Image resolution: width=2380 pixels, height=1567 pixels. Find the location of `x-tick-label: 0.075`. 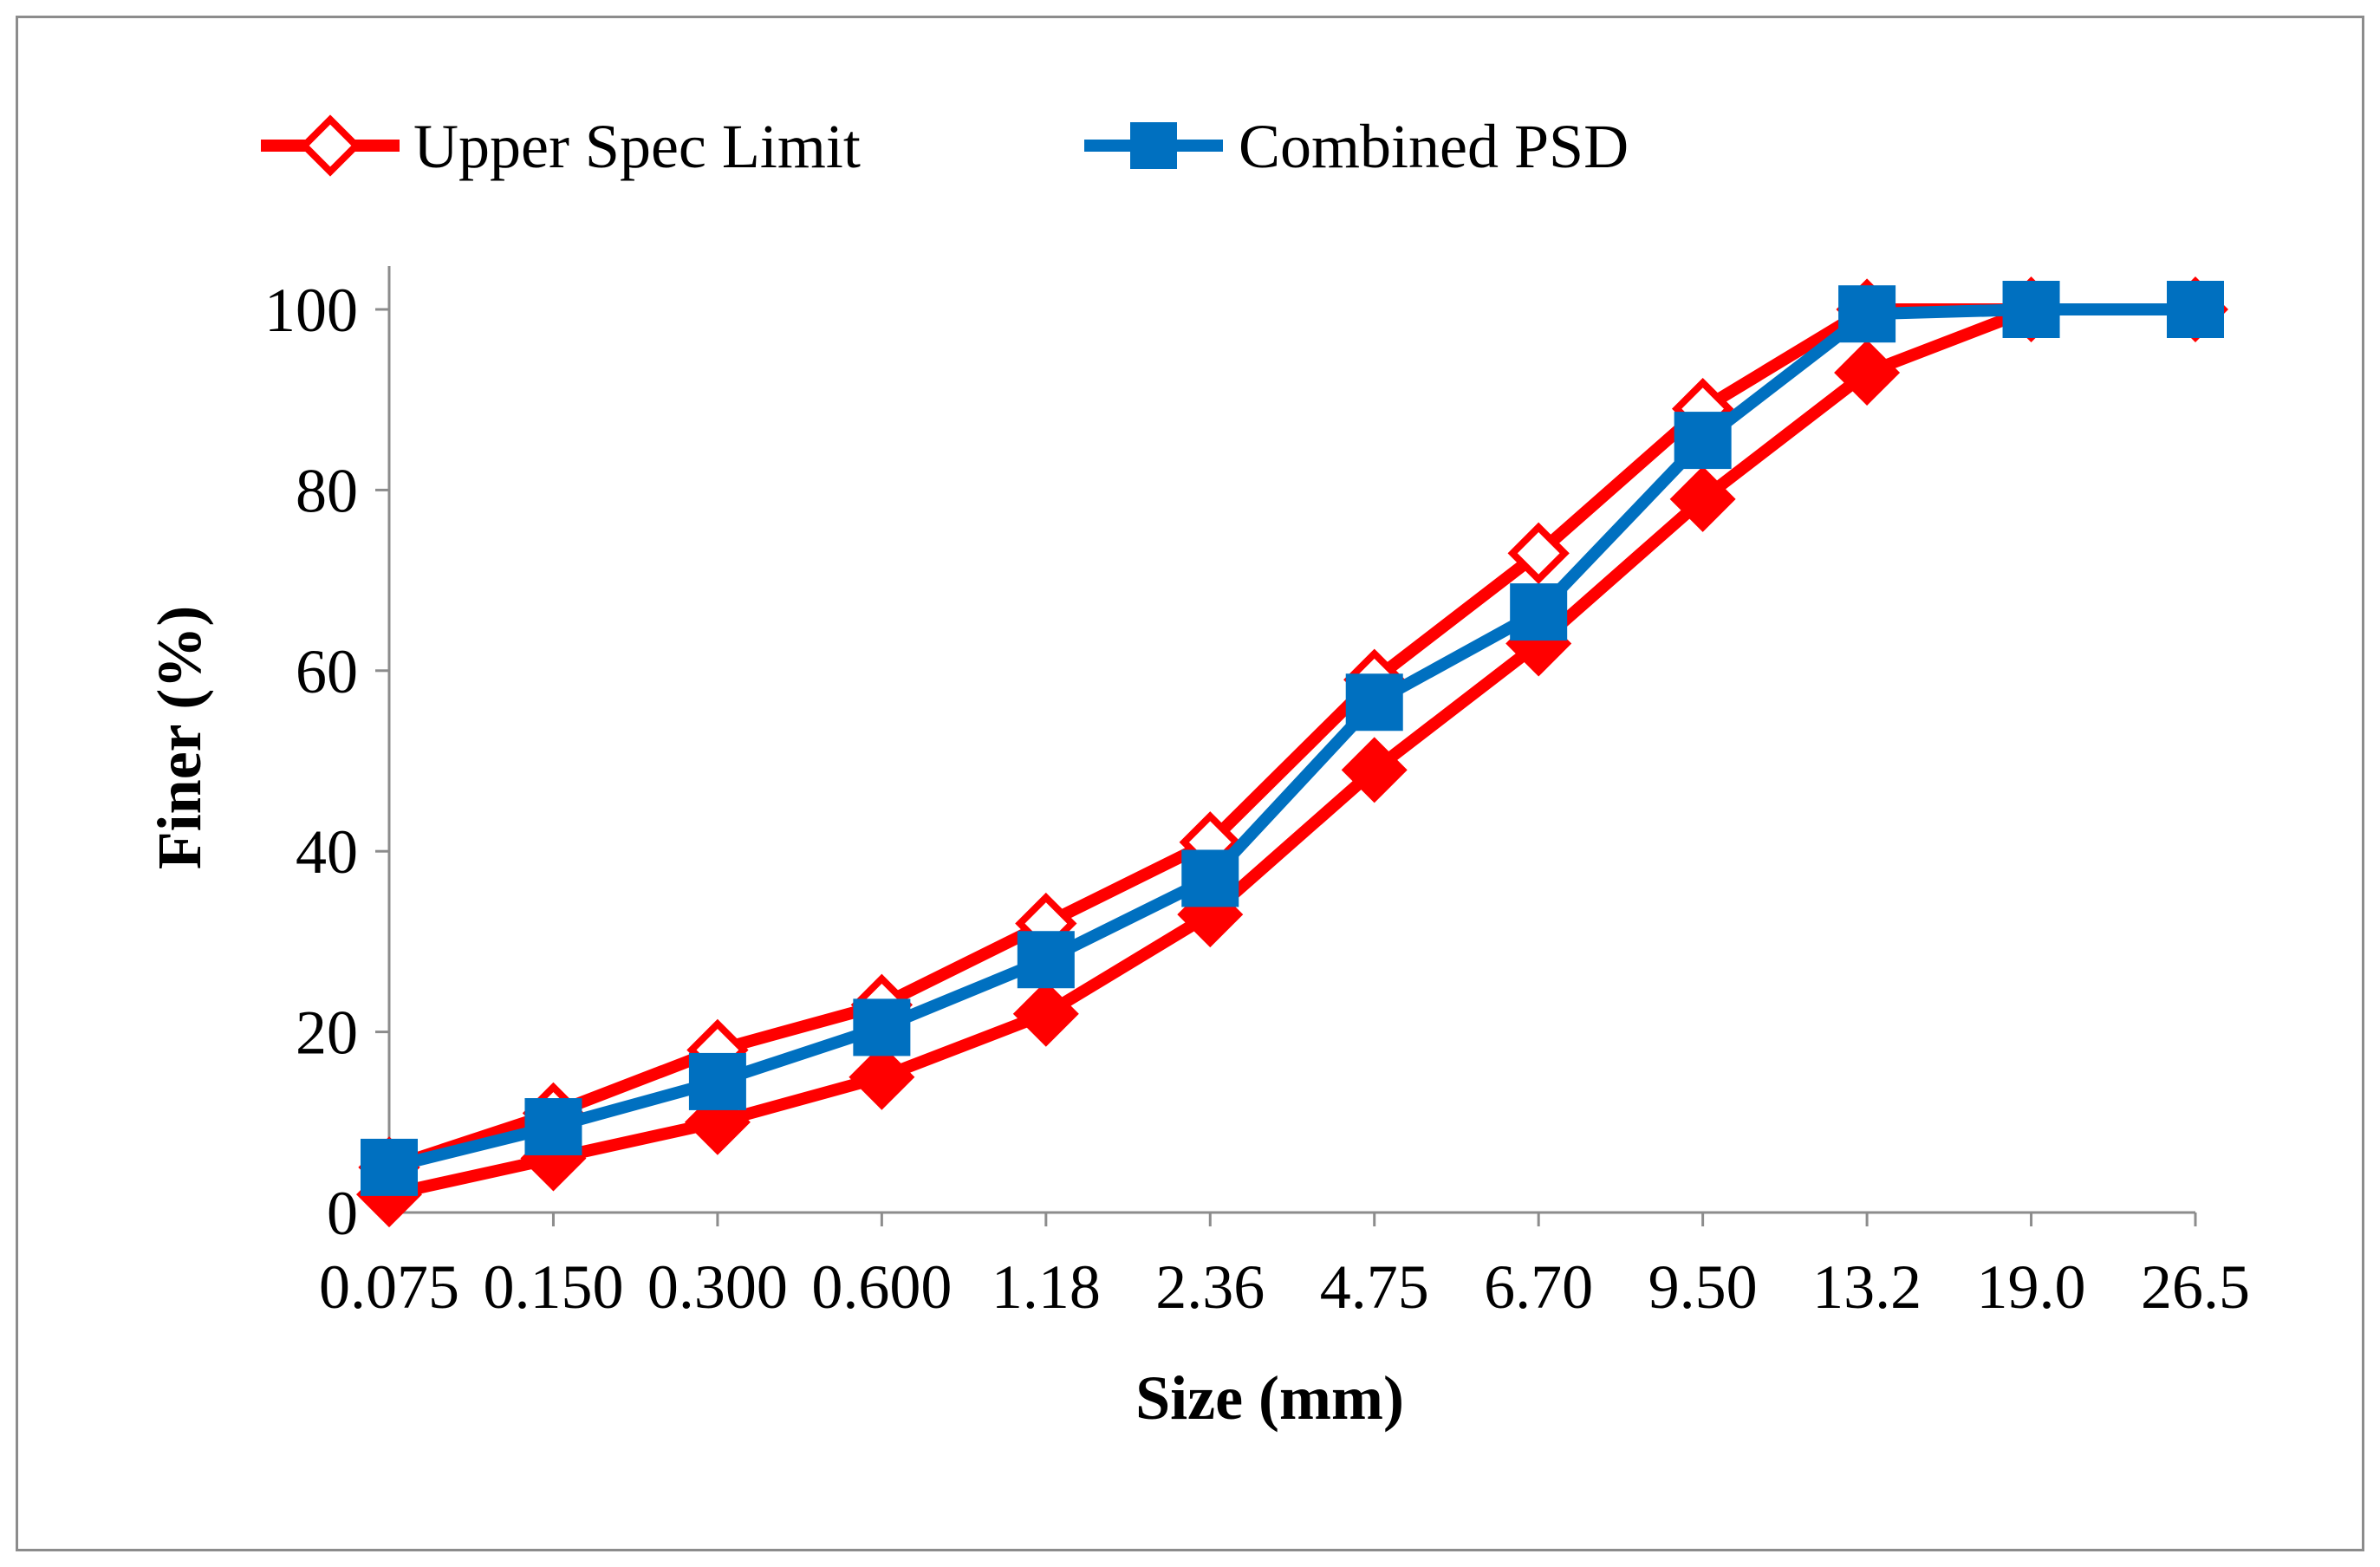

x-tick-label: 0.075 is located at coordinates (389, 1287).